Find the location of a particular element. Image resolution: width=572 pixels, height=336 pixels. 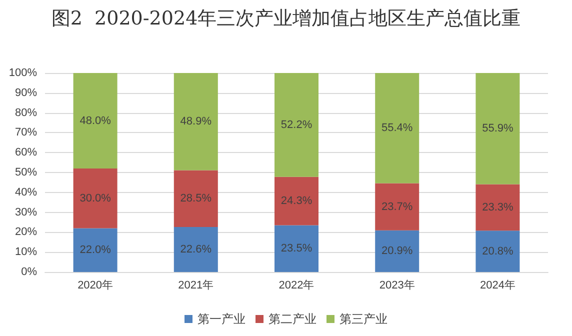

y-tick-label: 70% is located at coordinates (26, 132).